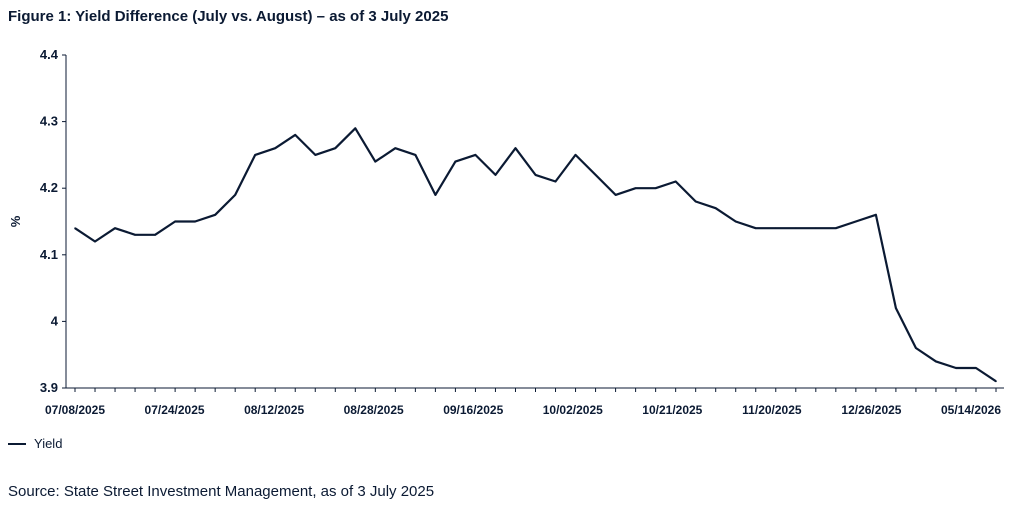 Image resolution: width=1024 pixels, height=512 pixels. I want to click on y-axis: 3.9 4 4.1 4.2 4.3 4.4, so click(53, 221).